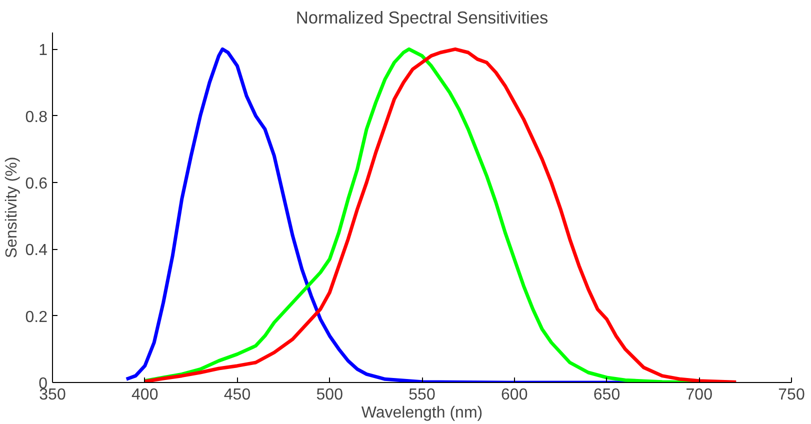 Image resolution: width=811 pixels, height=424 pixels. I want to click on y-tick-label: 0.2, so click(36, 317).